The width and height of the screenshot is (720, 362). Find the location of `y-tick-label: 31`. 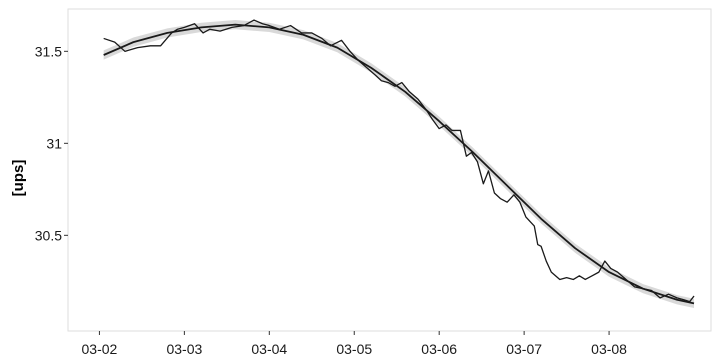

y-tick-label: 31 is located at coordinates (54, 143).